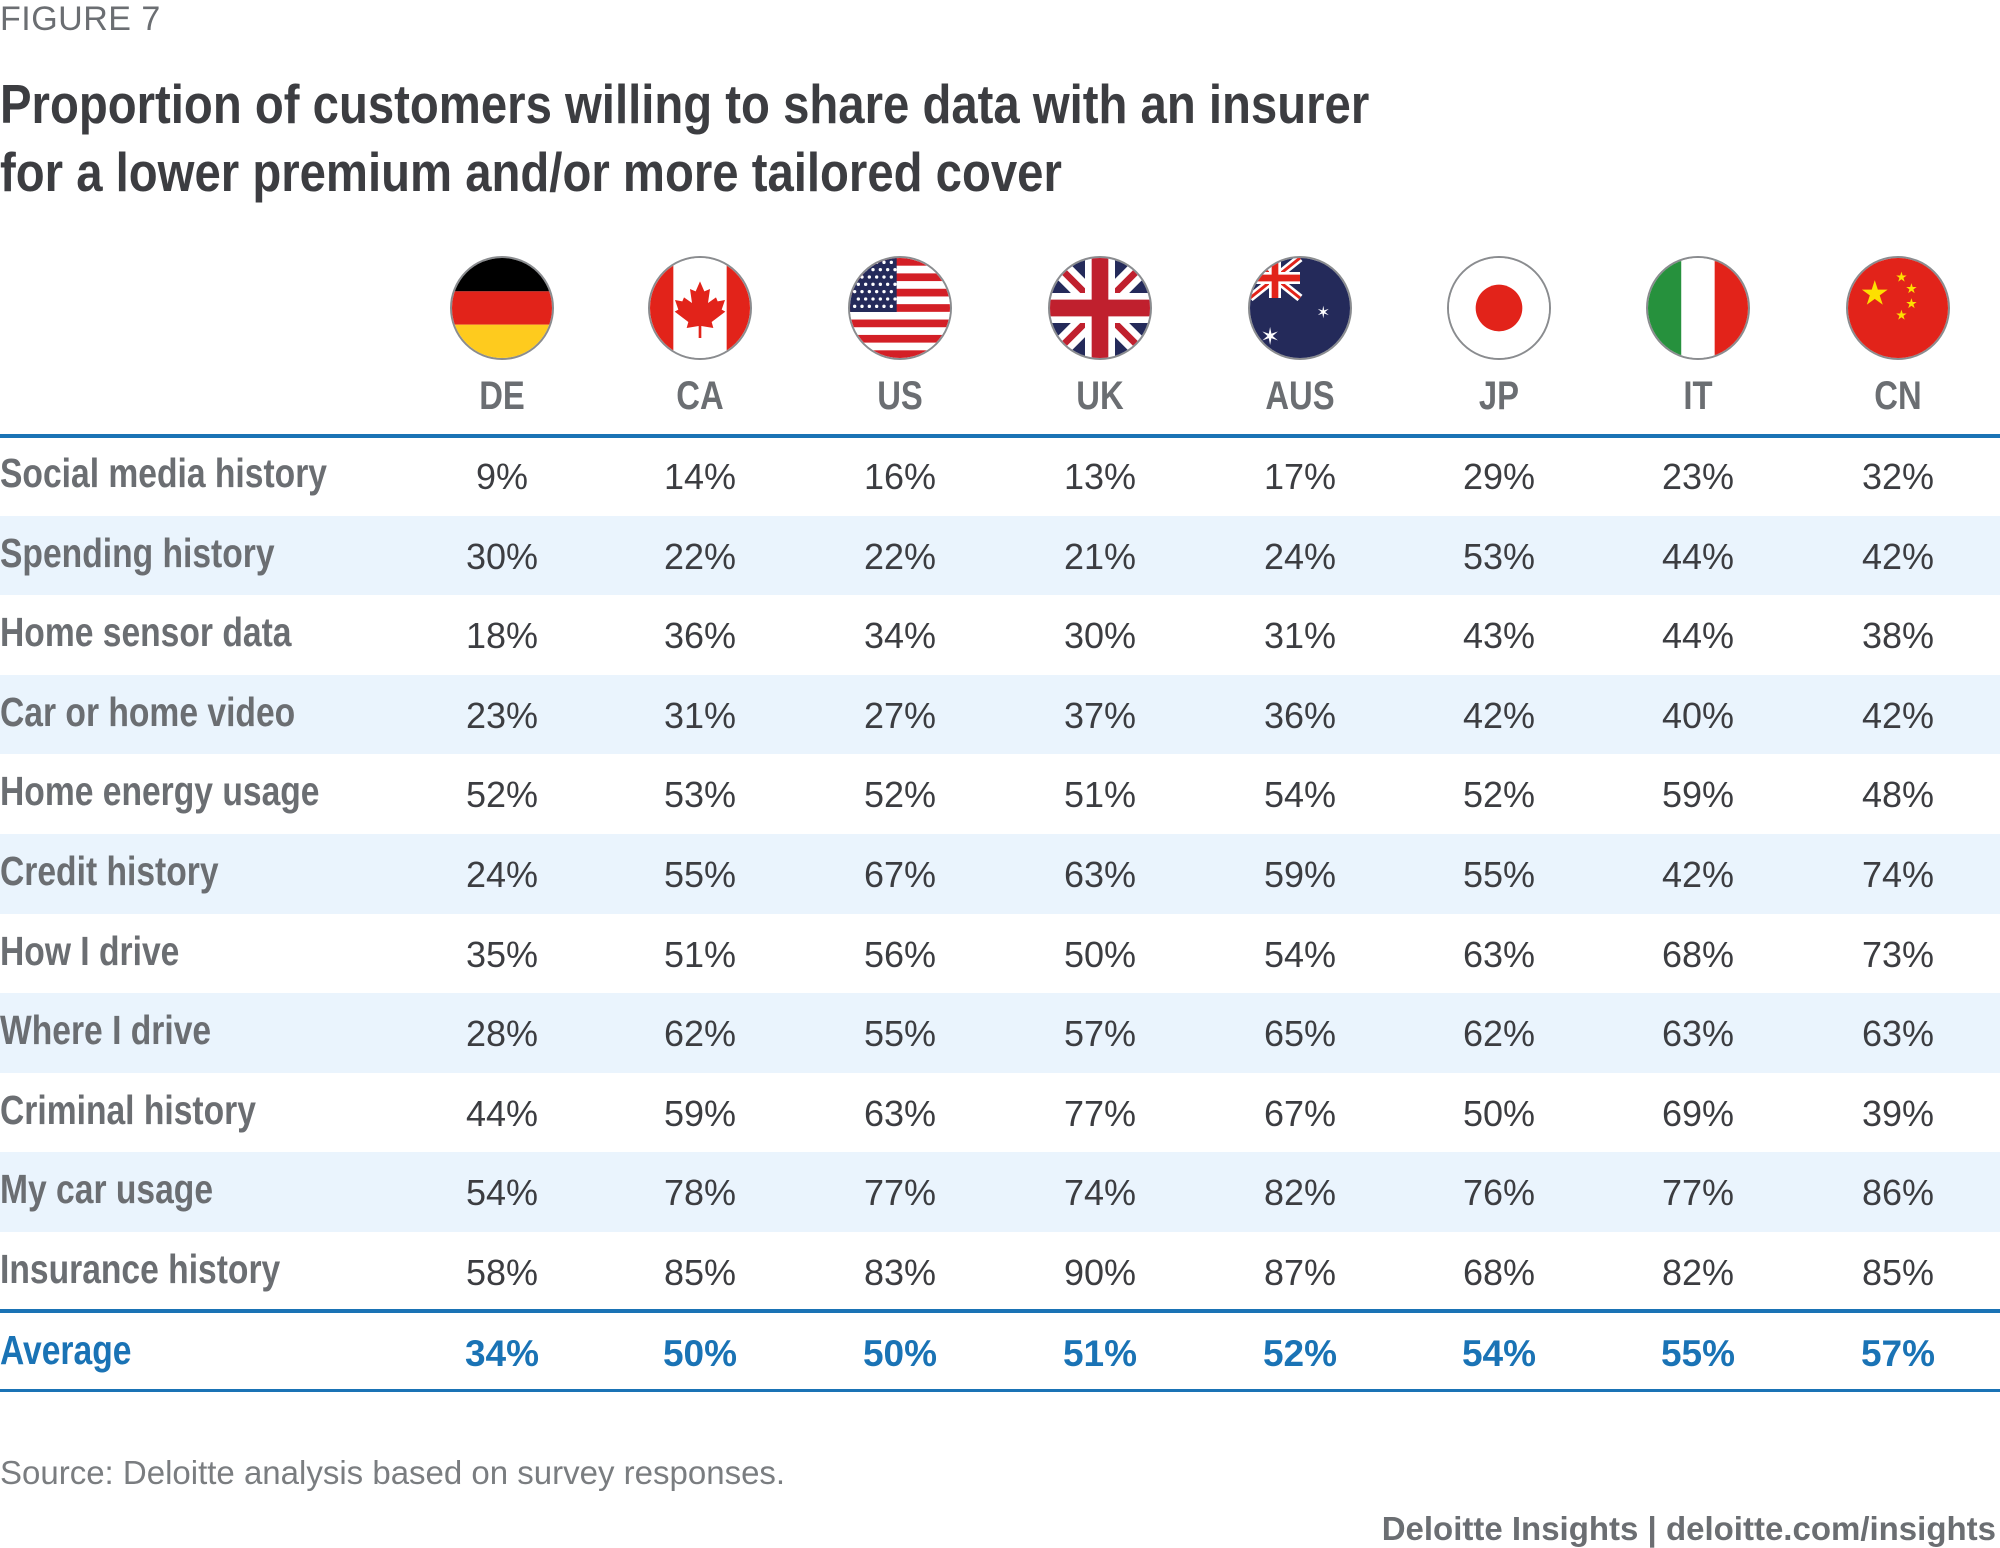  What do you see at coordinates (900, 795) in the screenshot?
I see `cell-us: 52%` at bounding box center [900, 795].